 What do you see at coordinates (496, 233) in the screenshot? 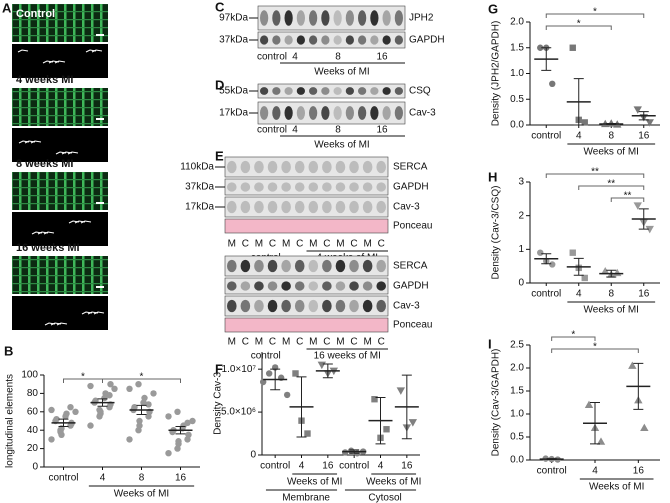
I see `y-axis-label: Density (Cav-3/CSQ)` at bounding box center [496, 233].